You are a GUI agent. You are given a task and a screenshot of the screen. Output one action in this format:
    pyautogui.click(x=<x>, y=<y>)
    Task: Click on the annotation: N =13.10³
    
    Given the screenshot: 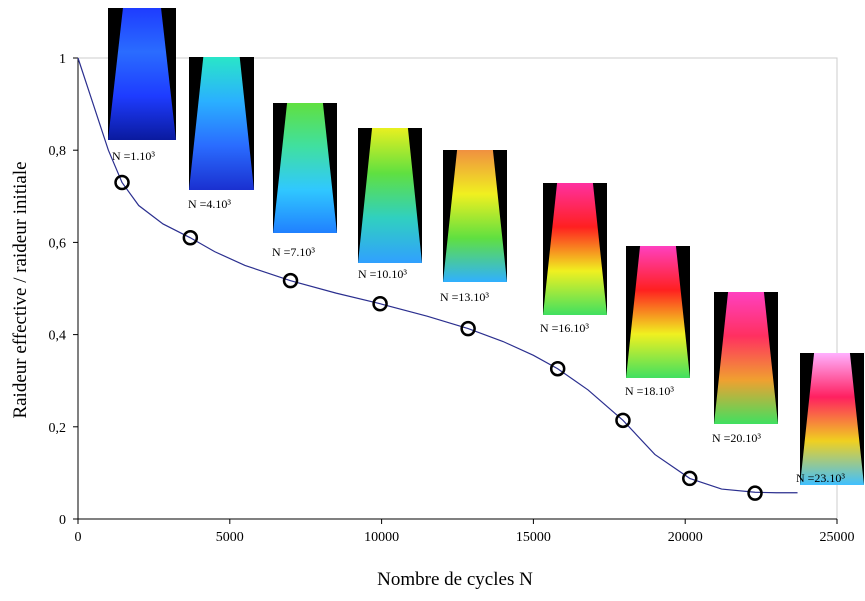 What is the action you would take?
    pyautogui.click(x=464, y=297)
    